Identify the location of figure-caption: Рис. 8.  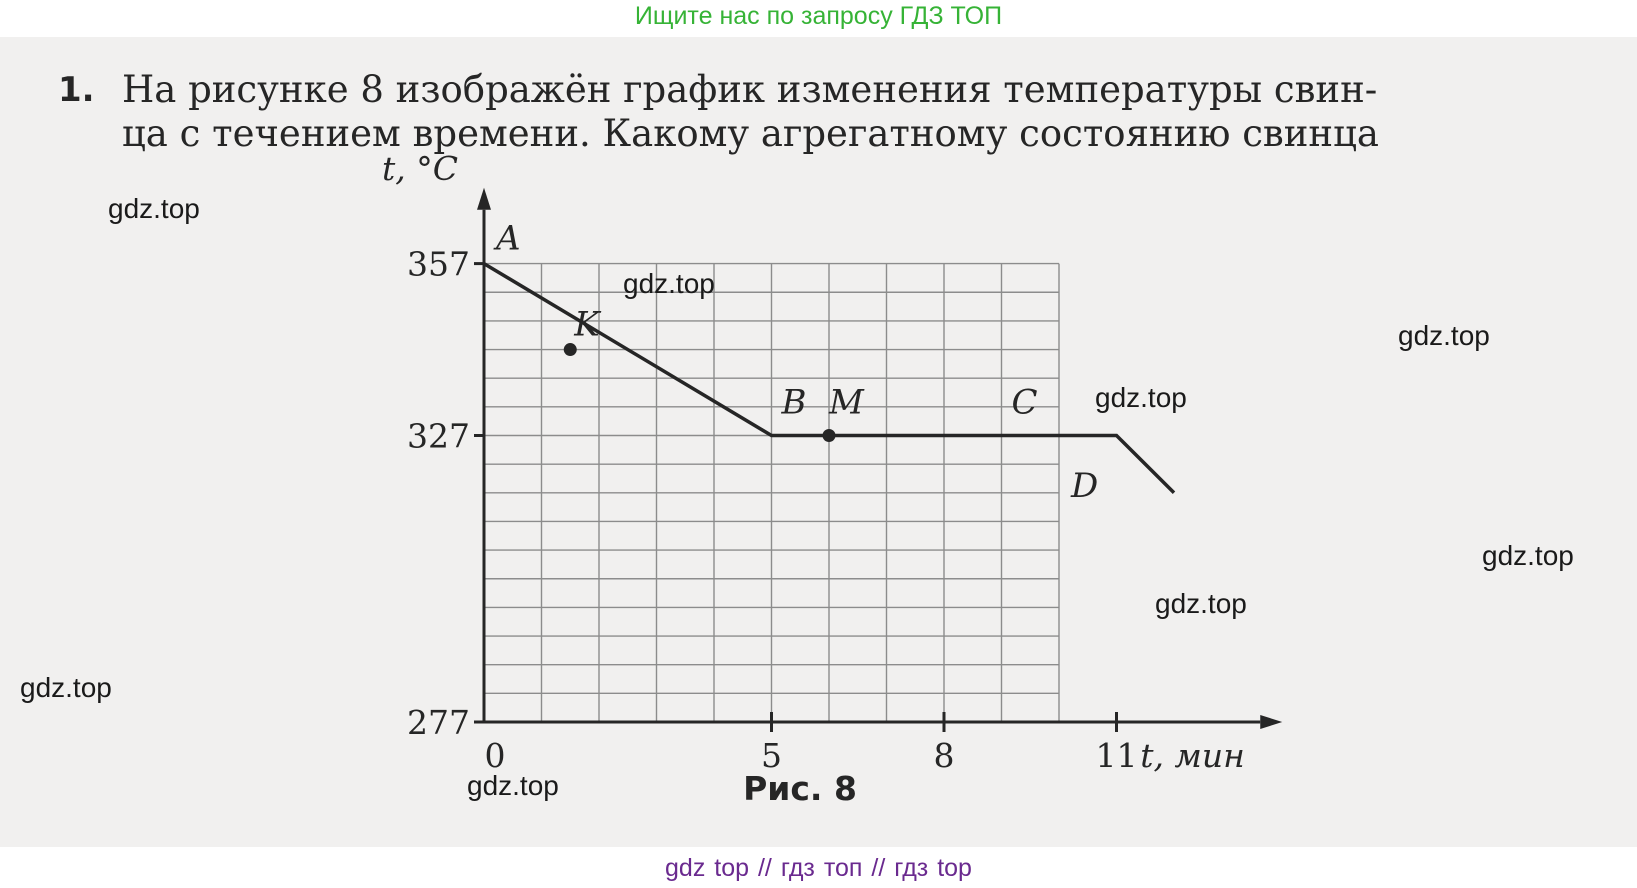
(800, 788).